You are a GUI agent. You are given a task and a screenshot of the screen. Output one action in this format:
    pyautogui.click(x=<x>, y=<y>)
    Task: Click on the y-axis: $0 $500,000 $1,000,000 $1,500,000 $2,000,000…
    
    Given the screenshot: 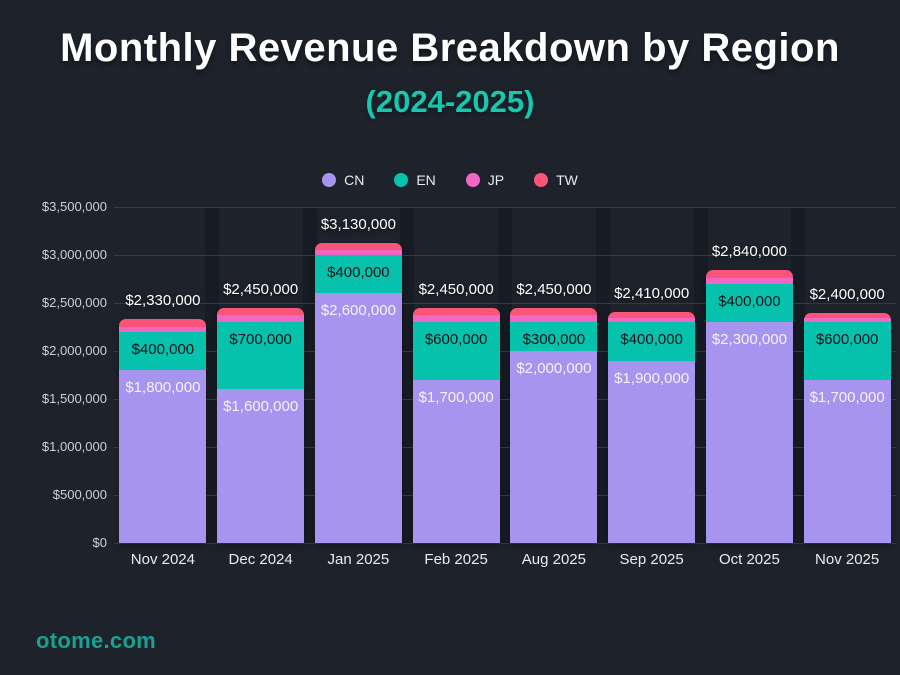 What is the action you would take?
    pyautogui.click(x=53, y=374)
    